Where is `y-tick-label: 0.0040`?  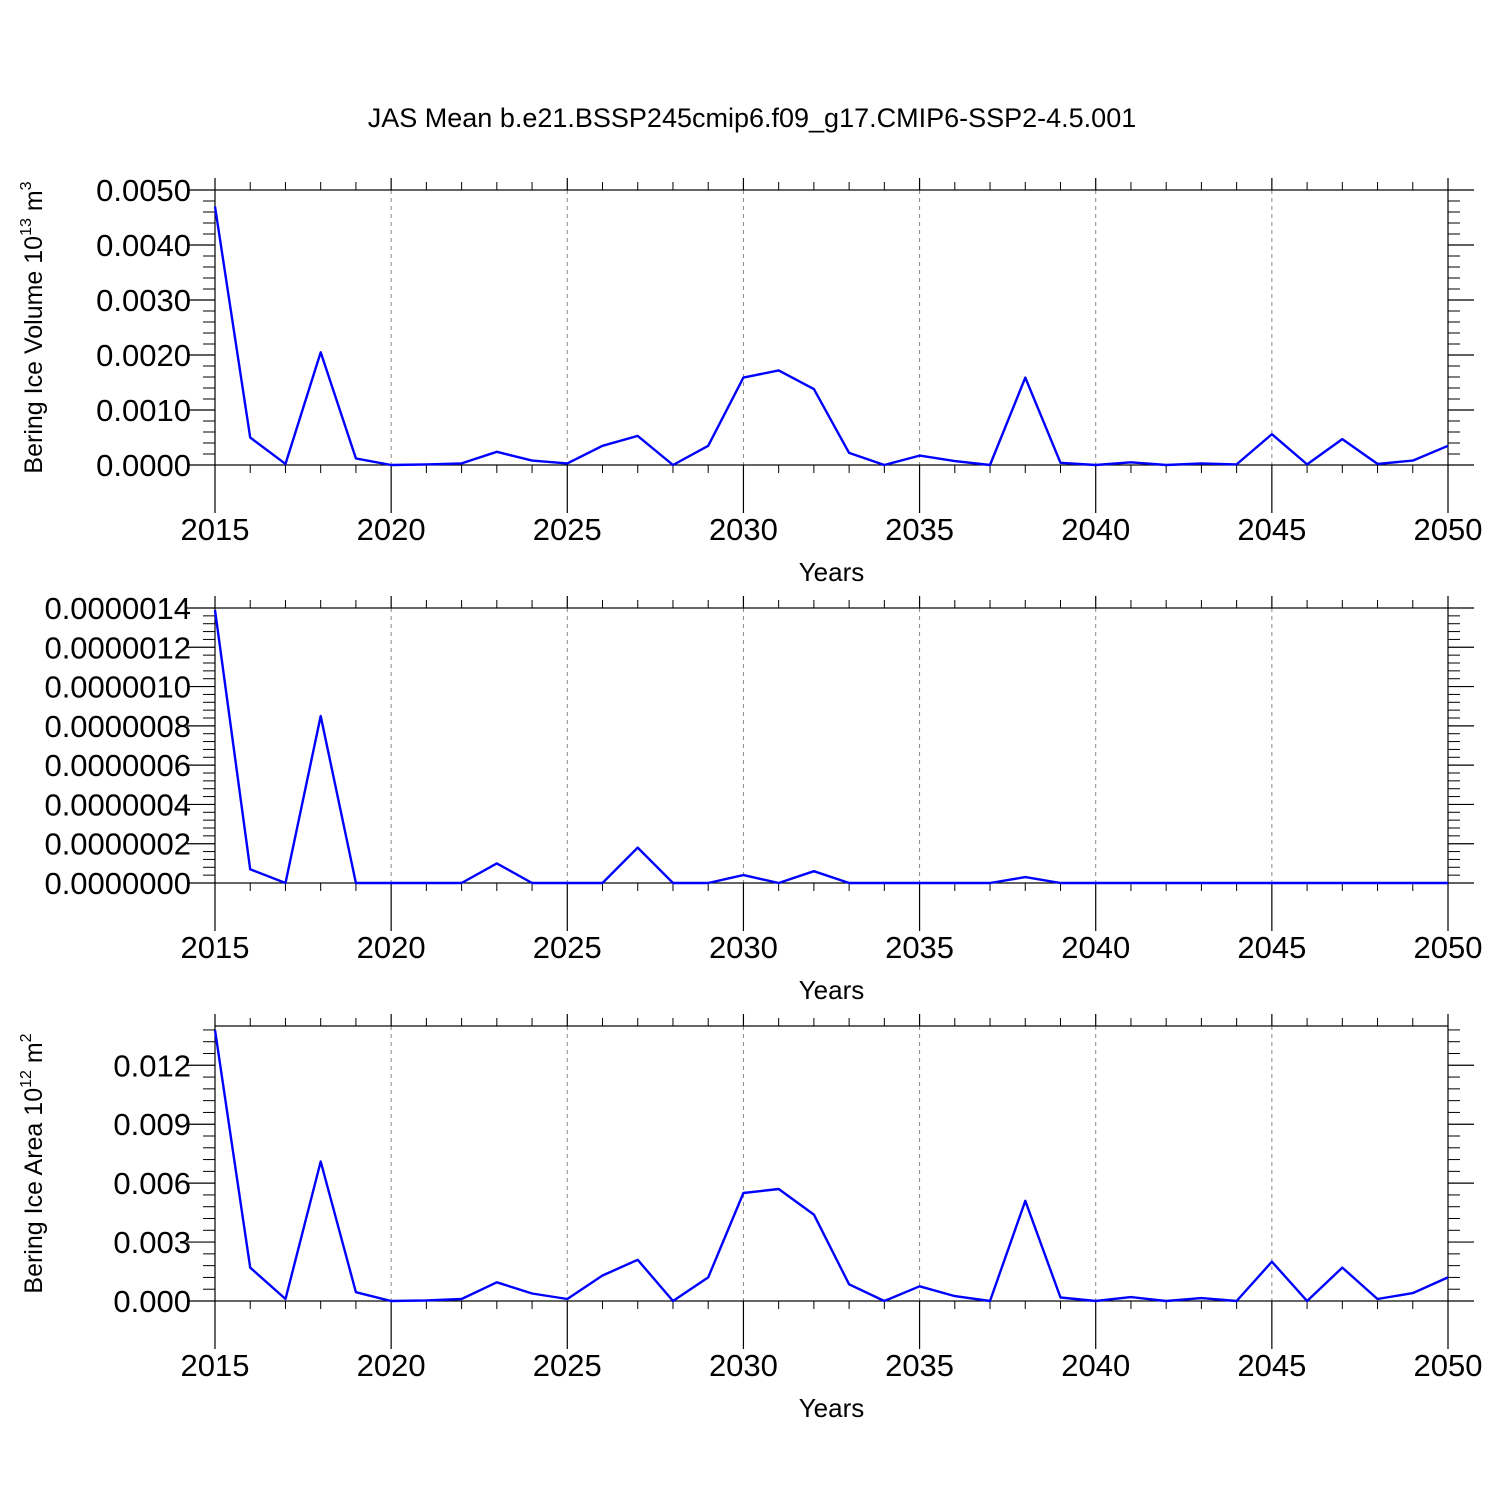
y-tick-label: 0.0040 is located at coordinates (143, 245).